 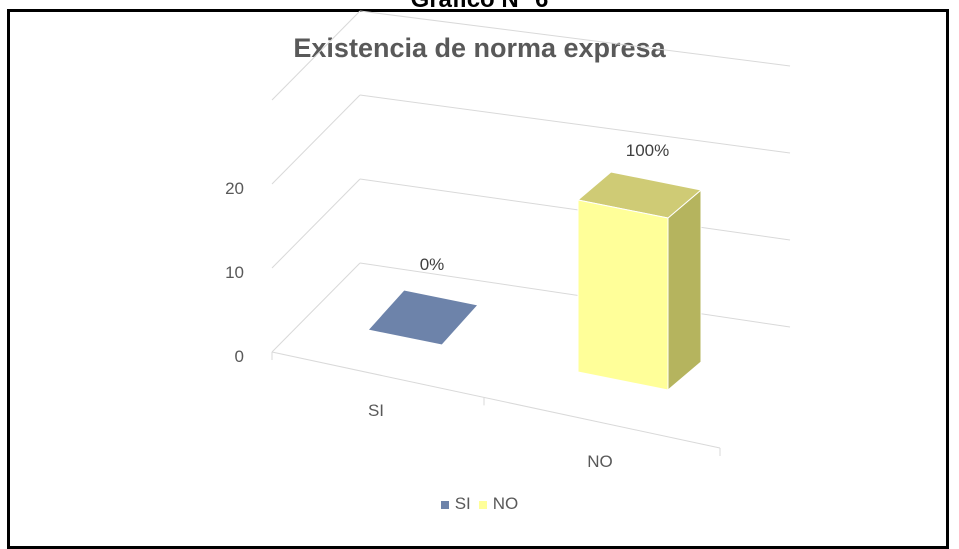 What do you see at coordinates (462, 503) in the screenshot?
I see `legend-label: SI` at bounding box center [462, 503].